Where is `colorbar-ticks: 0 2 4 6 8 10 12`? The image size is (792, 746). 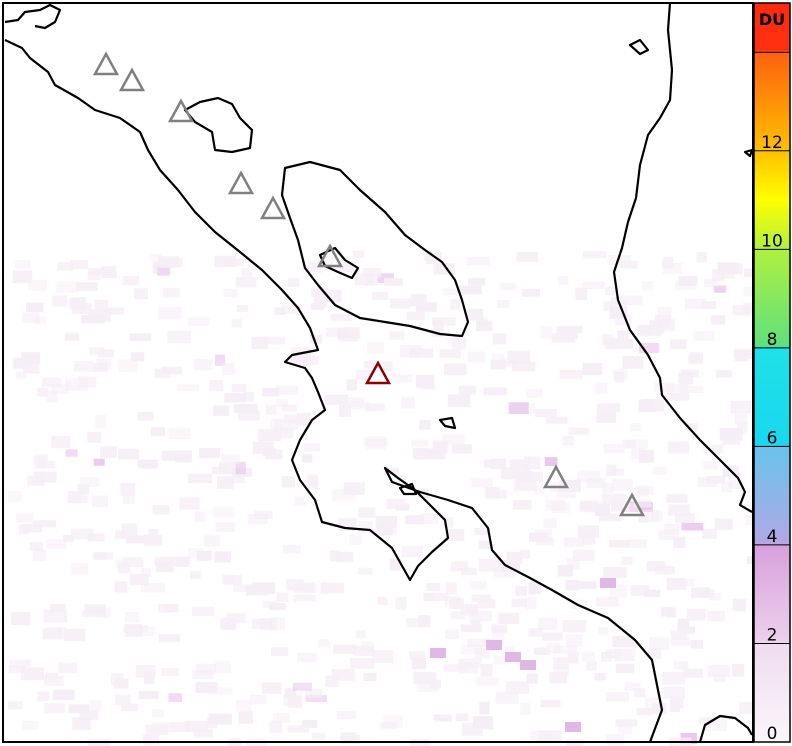
colorbar-ticks: 0 2 4 6 8 10 12 is located at coordinates (772, 397).